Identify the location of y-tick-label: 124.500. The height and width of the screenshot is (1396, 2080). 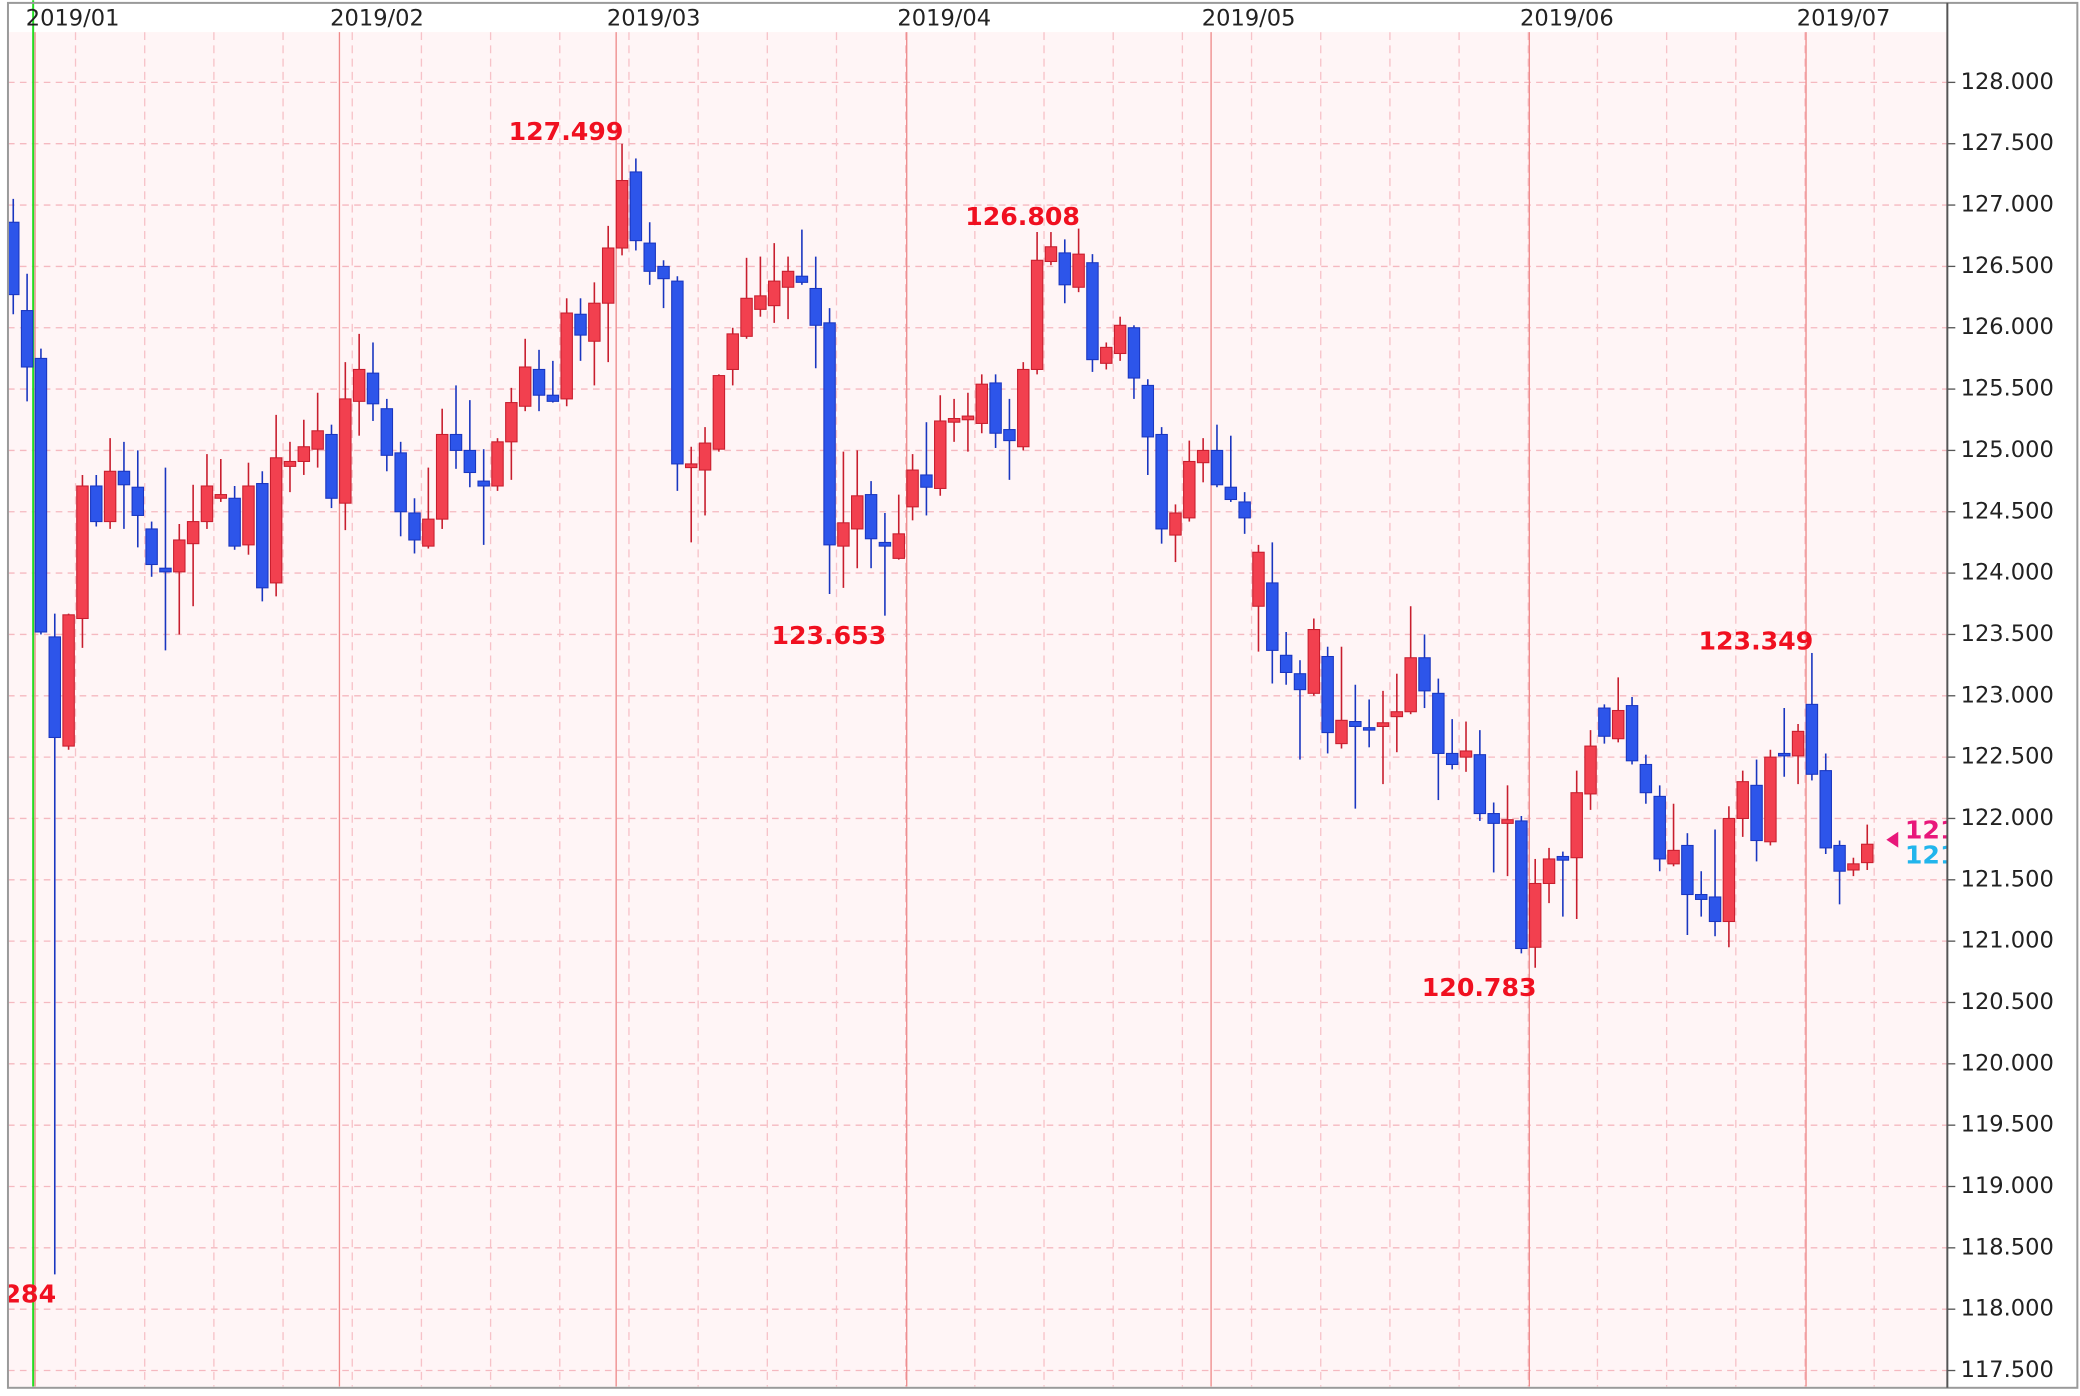
(2007, 511).